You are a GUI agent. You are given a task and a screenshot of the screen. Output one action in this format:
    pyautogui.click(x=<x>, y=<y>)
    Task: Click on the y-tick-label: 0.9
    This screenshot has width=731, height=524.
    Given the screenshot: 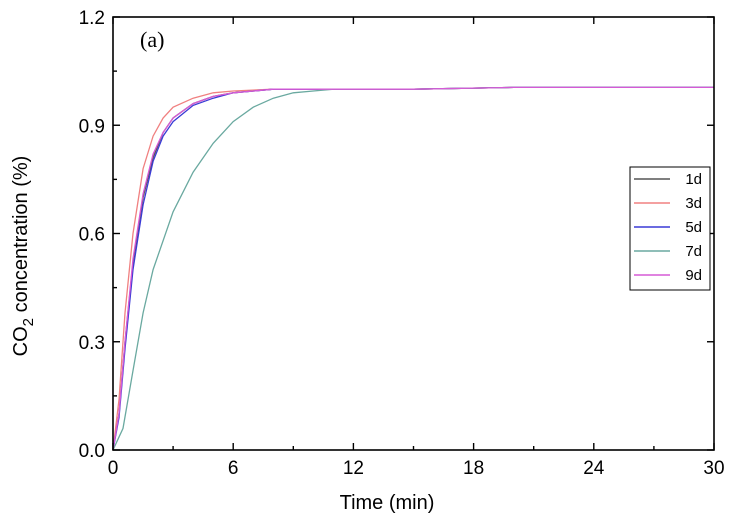 What is the action you would take?
    pyautogui.click(x=92, y=126)
    